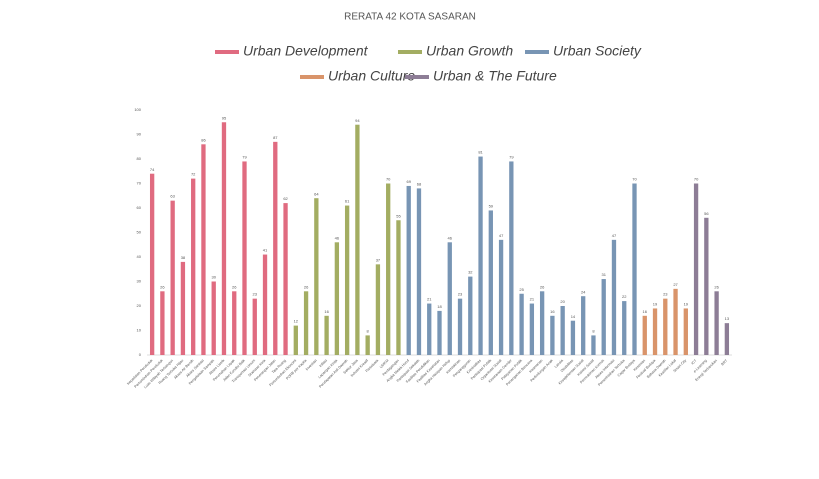 The width and height of the screenshot is (819, 479). What do you see at coordinates (727, 318) in the screenshot?
I see `value-label: 13` at bounding box center [727, 318].